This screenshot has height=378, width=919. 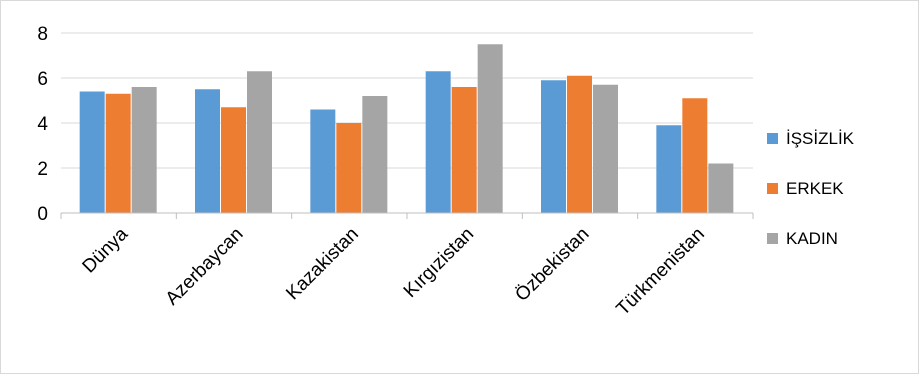 I want to click on y-tick-labels: 0 2 4 6 8, so click(x=42, y=124).